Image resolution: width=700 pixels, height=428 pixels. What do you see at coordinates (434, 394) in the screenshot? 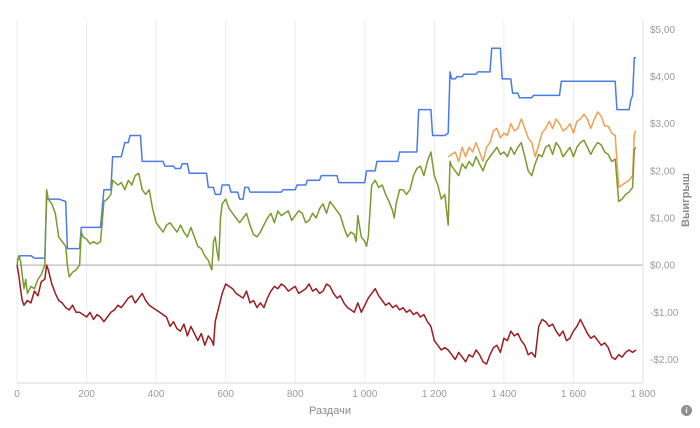
I see `x-tick-label: 1 200` at bounding box center [434, 394].